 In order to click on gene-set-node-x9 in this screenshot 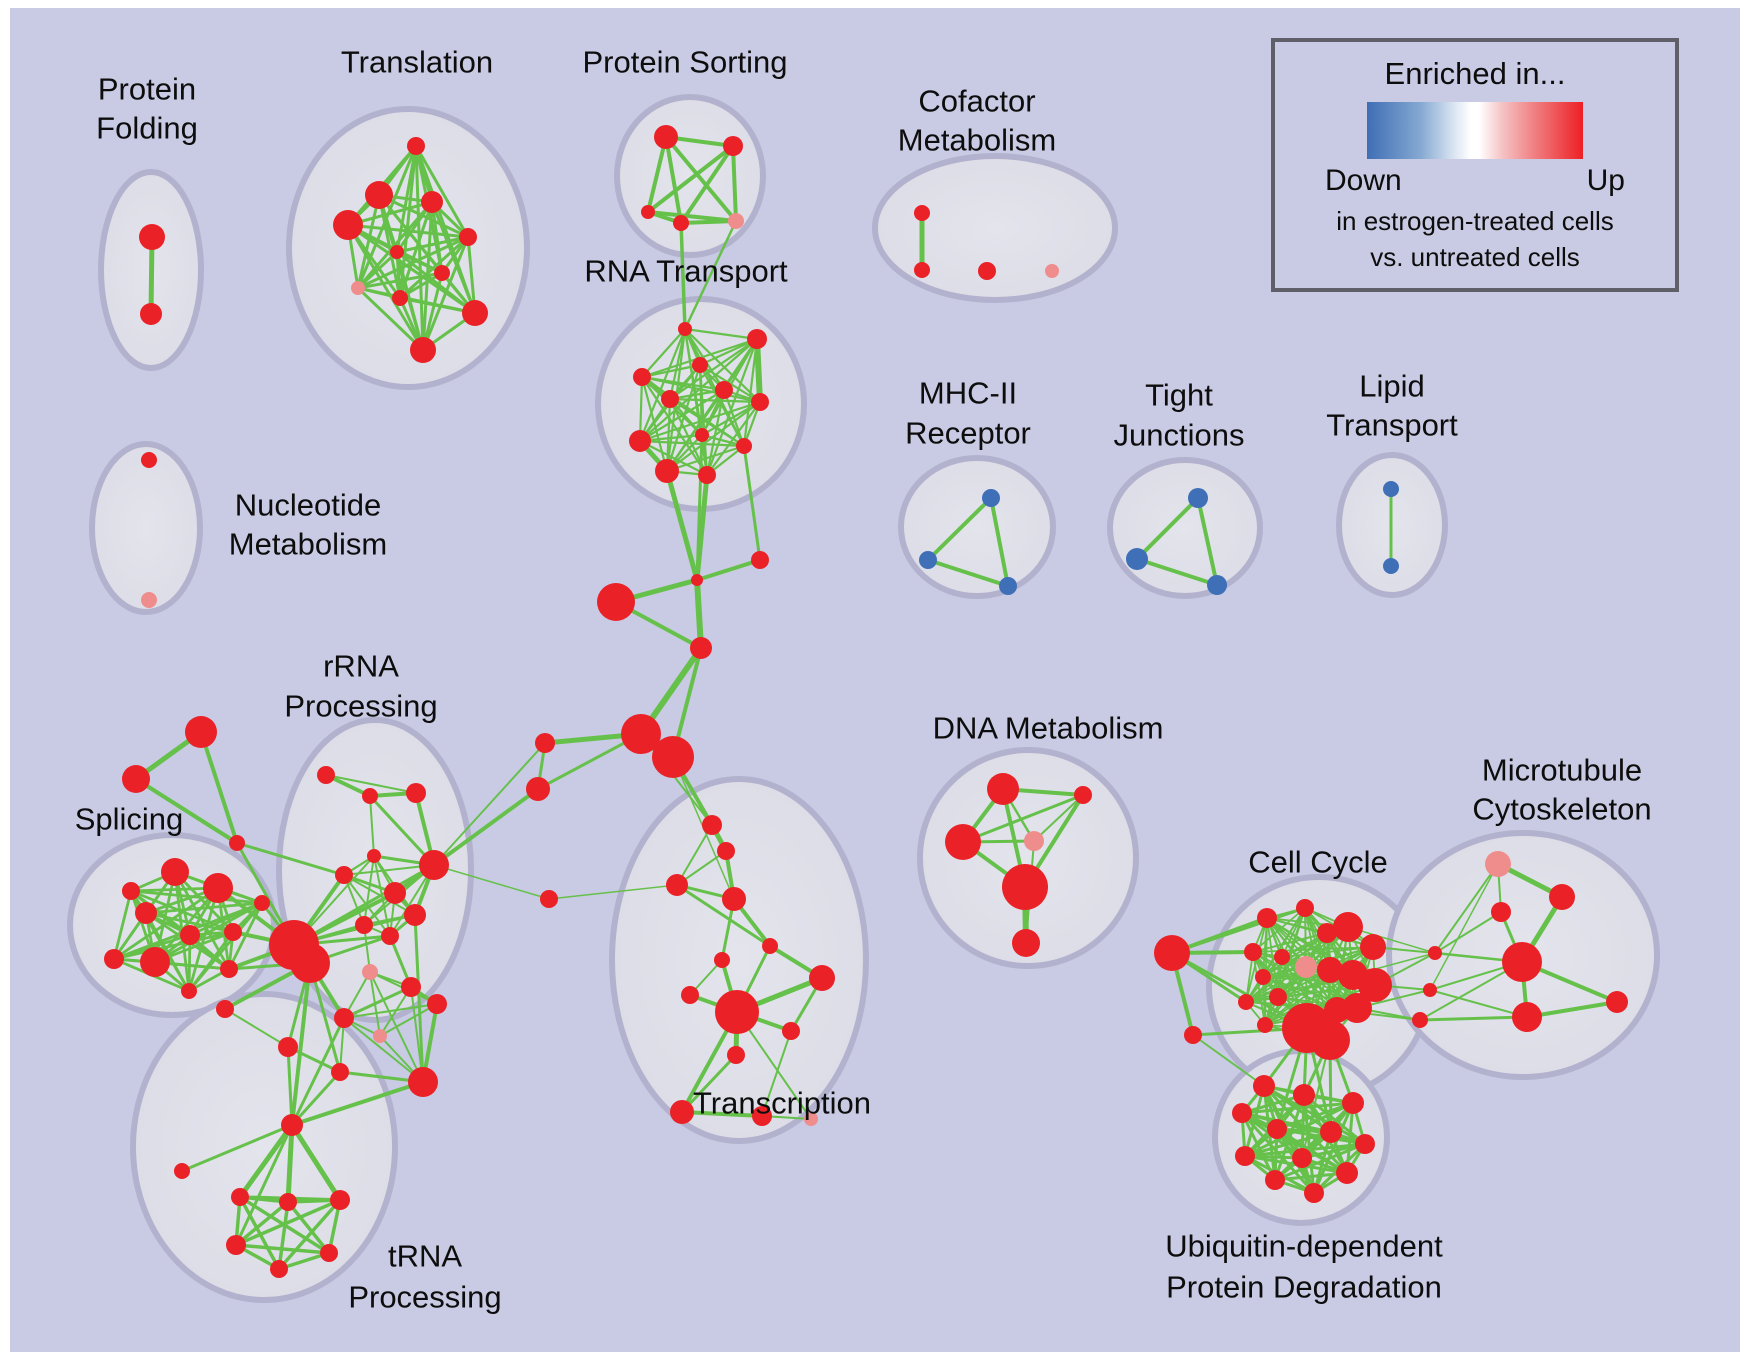, I will do `click(737, 1012)`.